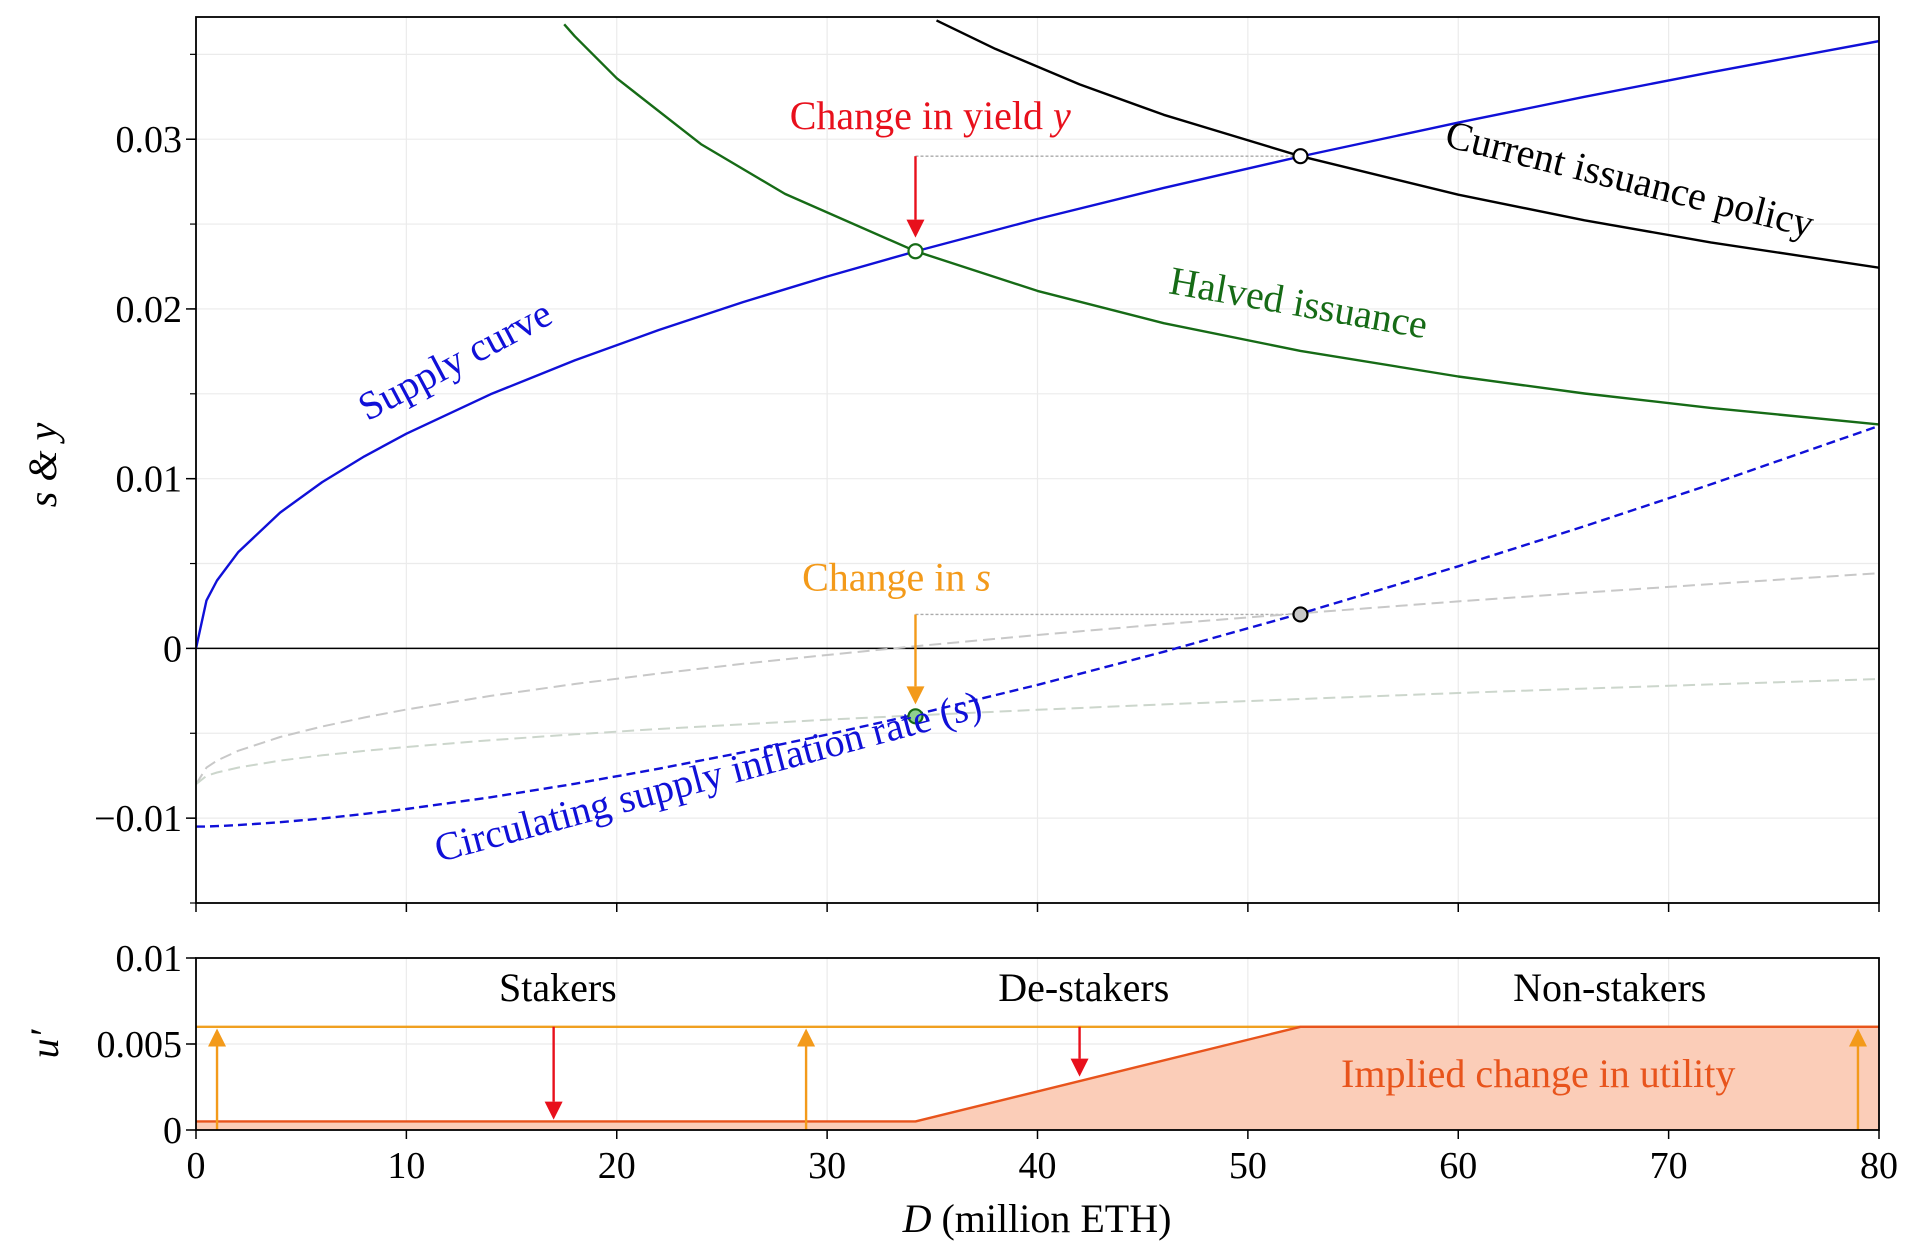 The width and height of the screenshot is (1909, 1257). Describe the element at coordinates (921, 115) in the screenshot. I see `annotation-text: Change in yield` at that location.